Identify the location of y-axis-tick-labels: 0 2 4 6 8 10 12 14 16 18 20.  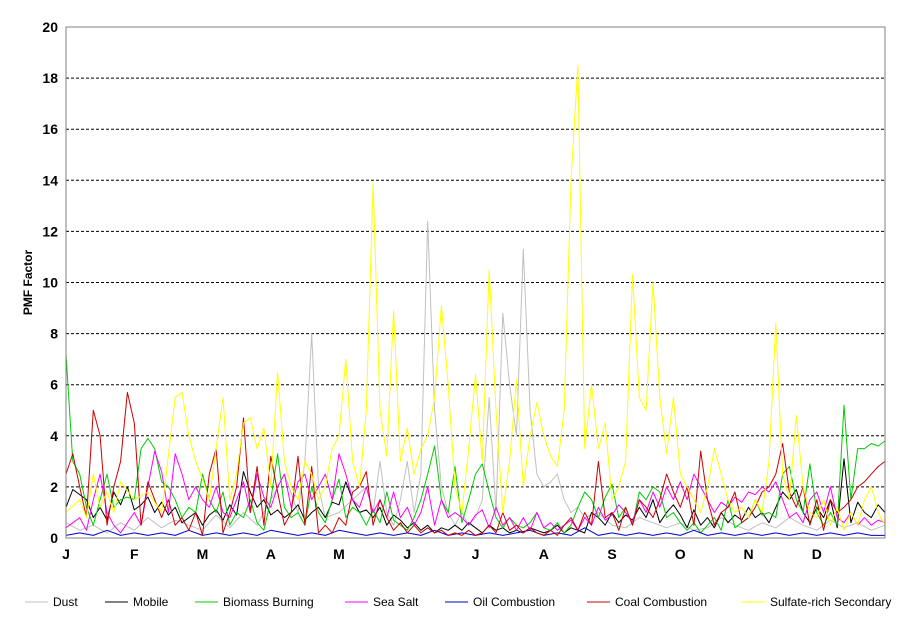
(50, 282).